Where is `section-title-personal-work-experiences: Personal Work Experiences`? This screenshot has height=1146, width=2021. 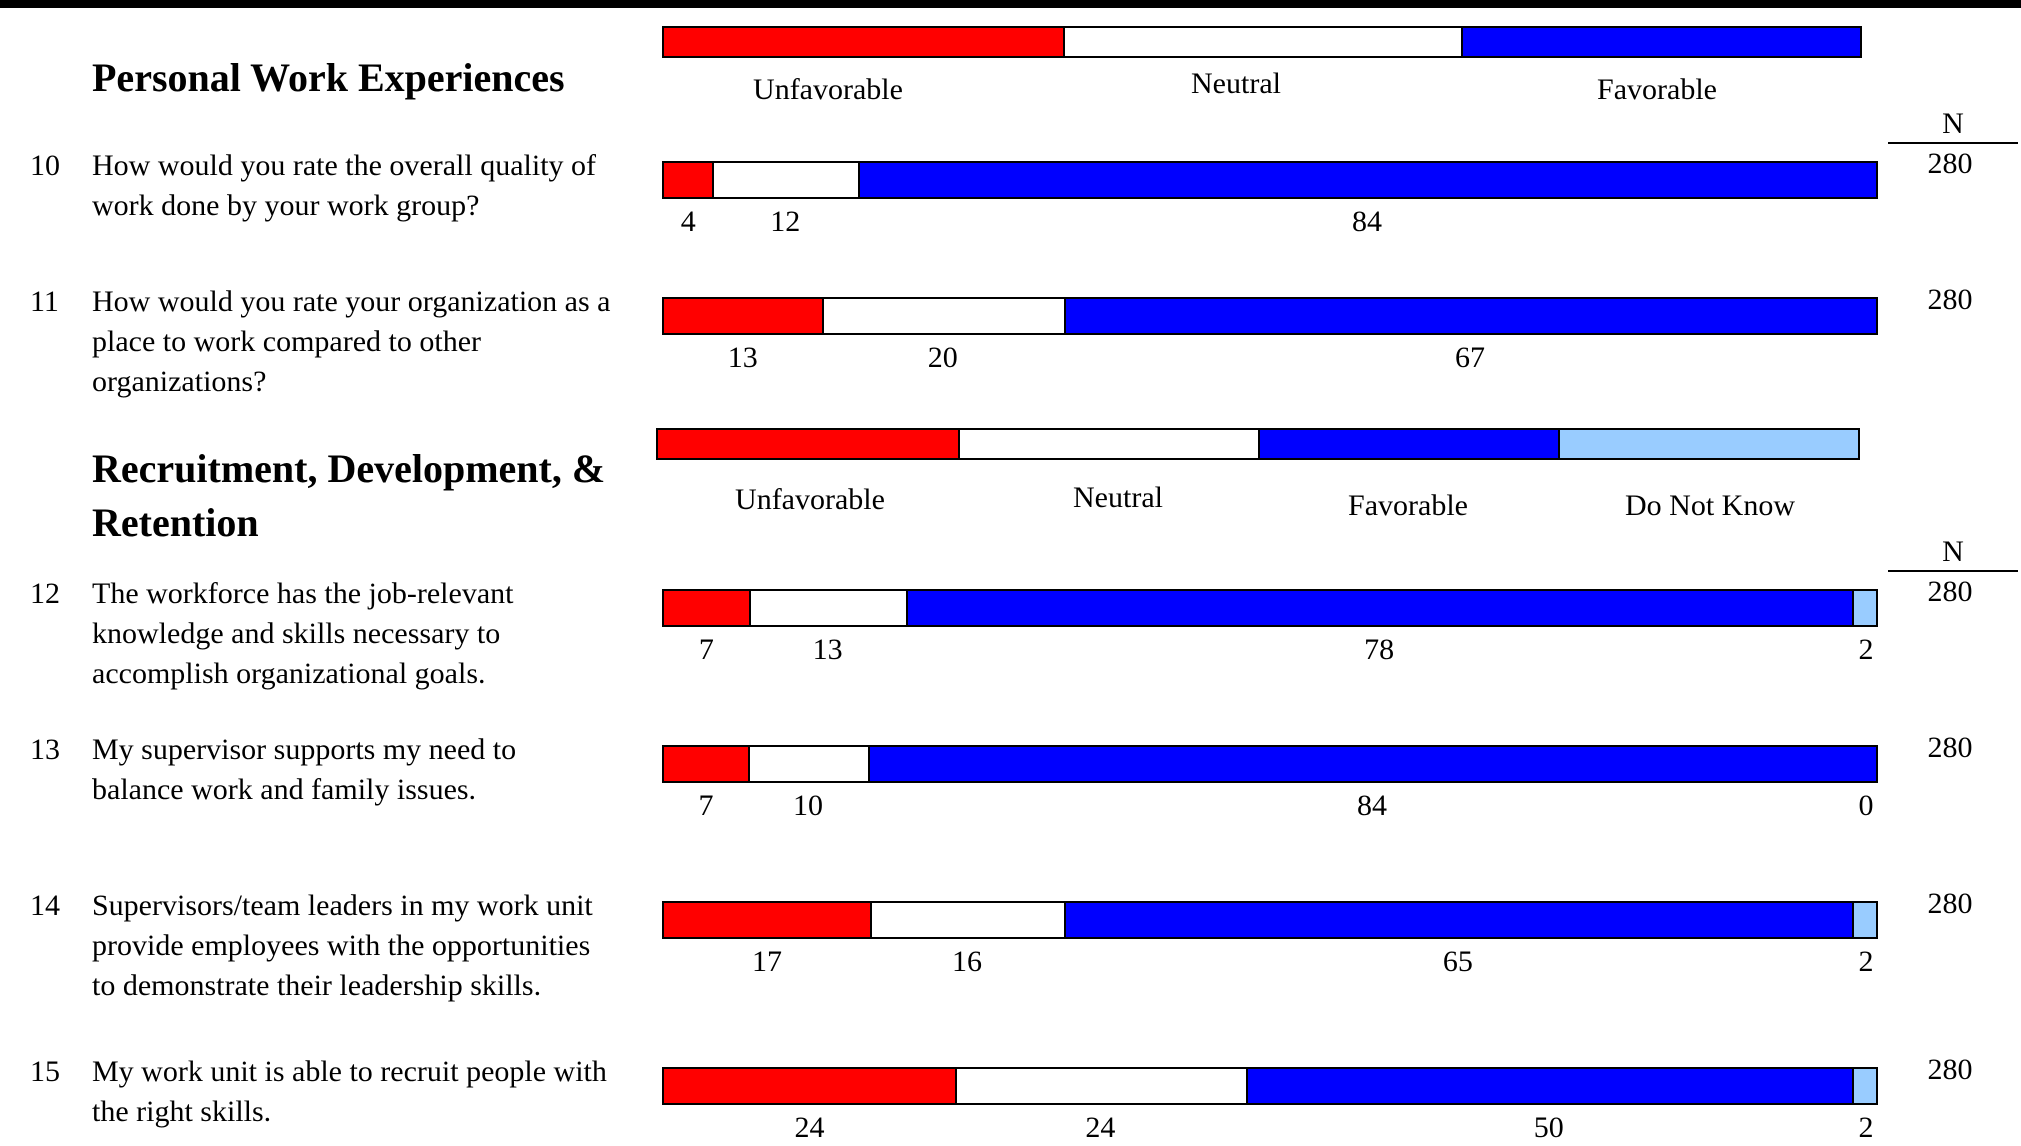
section-title-personal-work-experiences: Personal Work Experiences is located at coordinates (328, 77).